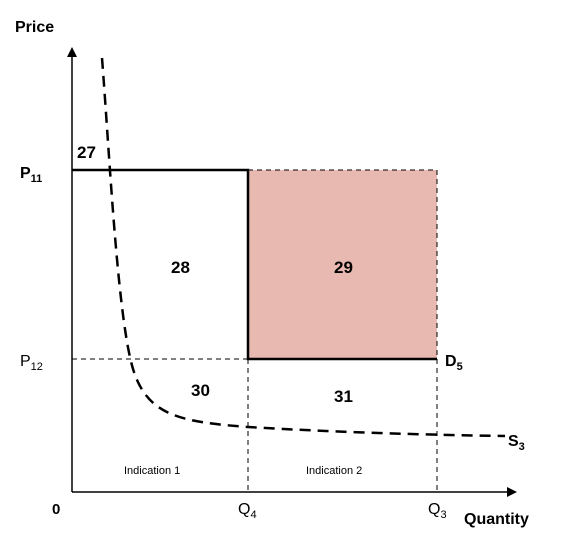  I want to click on d5-label: D5, so click(454, 363).